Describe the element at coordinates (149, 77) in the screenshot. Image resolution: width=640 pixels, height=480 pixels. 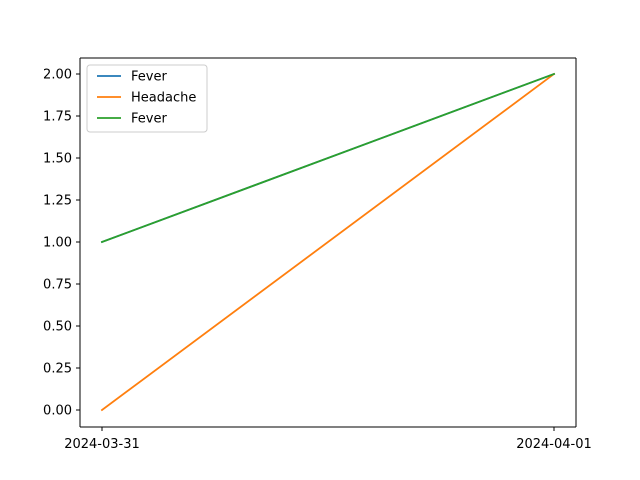
I see `legend-label-0: Fever` at that location.